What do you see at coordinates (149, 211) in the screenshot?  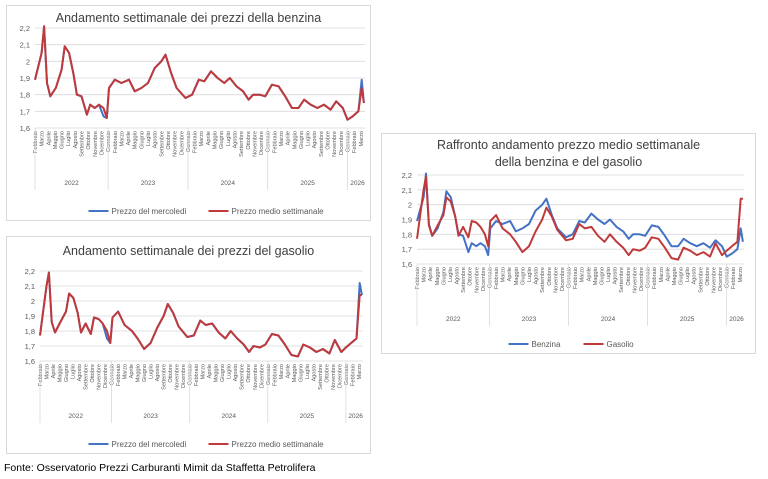 I see `legend-label: Prezzo del mercoledì` at bounding box center [149, 211].